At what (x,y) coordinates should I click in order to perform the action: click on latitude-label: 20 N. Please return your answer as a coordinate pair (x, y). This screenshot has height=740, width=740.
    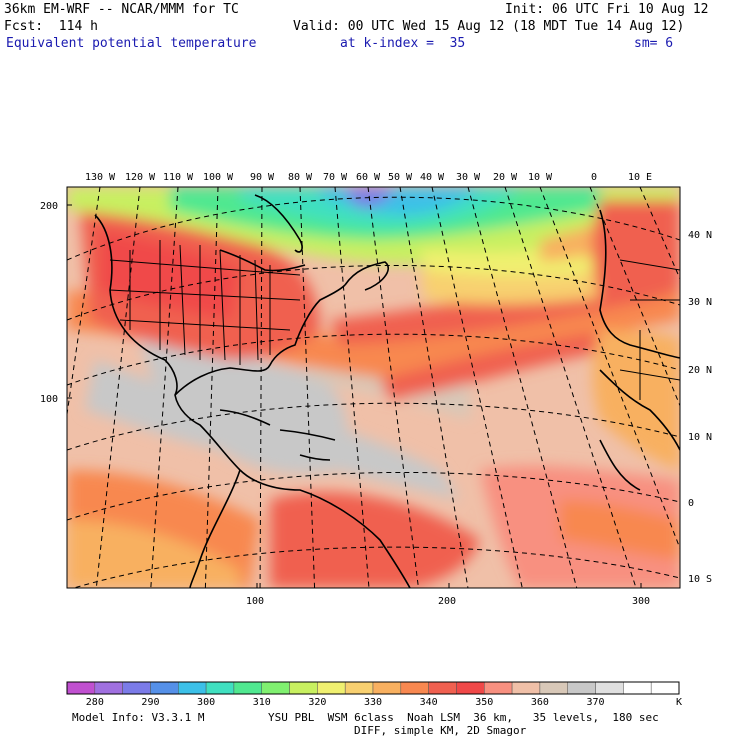
    Looking at the image, I should click on (700, 370).